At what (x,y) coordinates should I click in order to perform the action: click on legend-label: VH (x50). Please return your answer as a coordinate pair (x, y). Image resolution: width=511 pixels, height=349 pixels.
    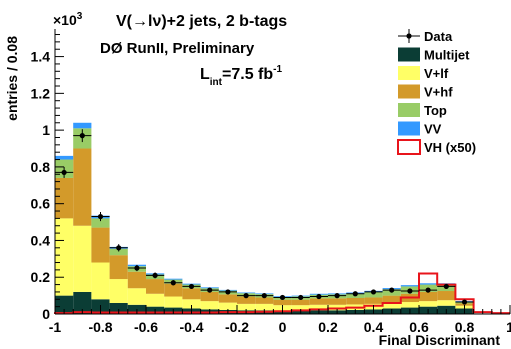
    Looking at the image, I should click on (450, 147).